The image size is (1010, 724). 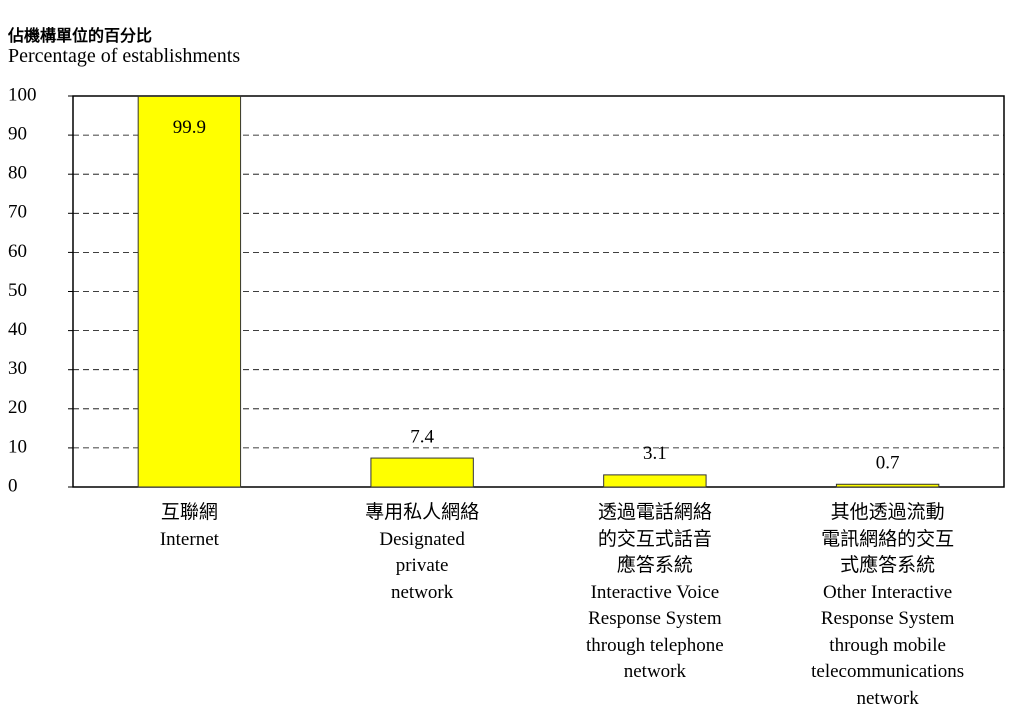 What do you see at coordinates (17, 251) in the screenshot?
I see `y-tick-label: 60` at bounding box center [17, 251].